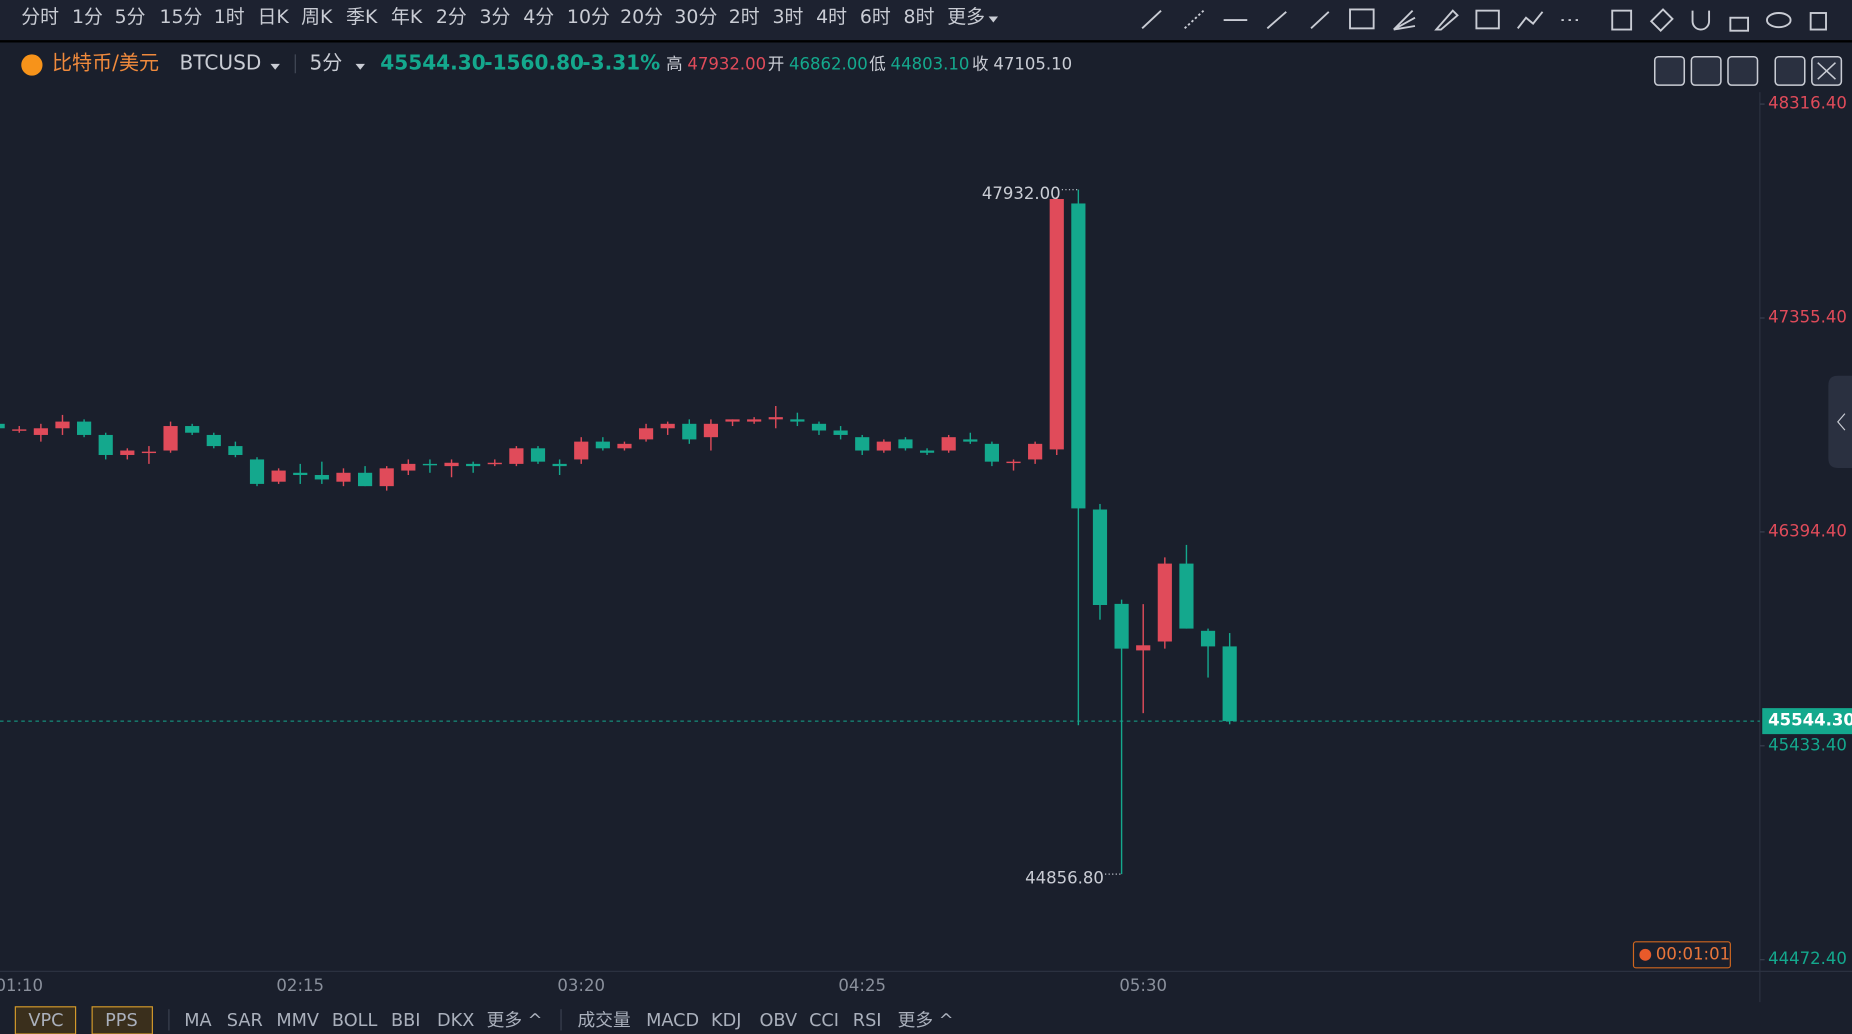  What do you see at coordinates (581, 985) in the screenshot?
I see `x-tick-label: 03:20` at bounding box center [581, 985].